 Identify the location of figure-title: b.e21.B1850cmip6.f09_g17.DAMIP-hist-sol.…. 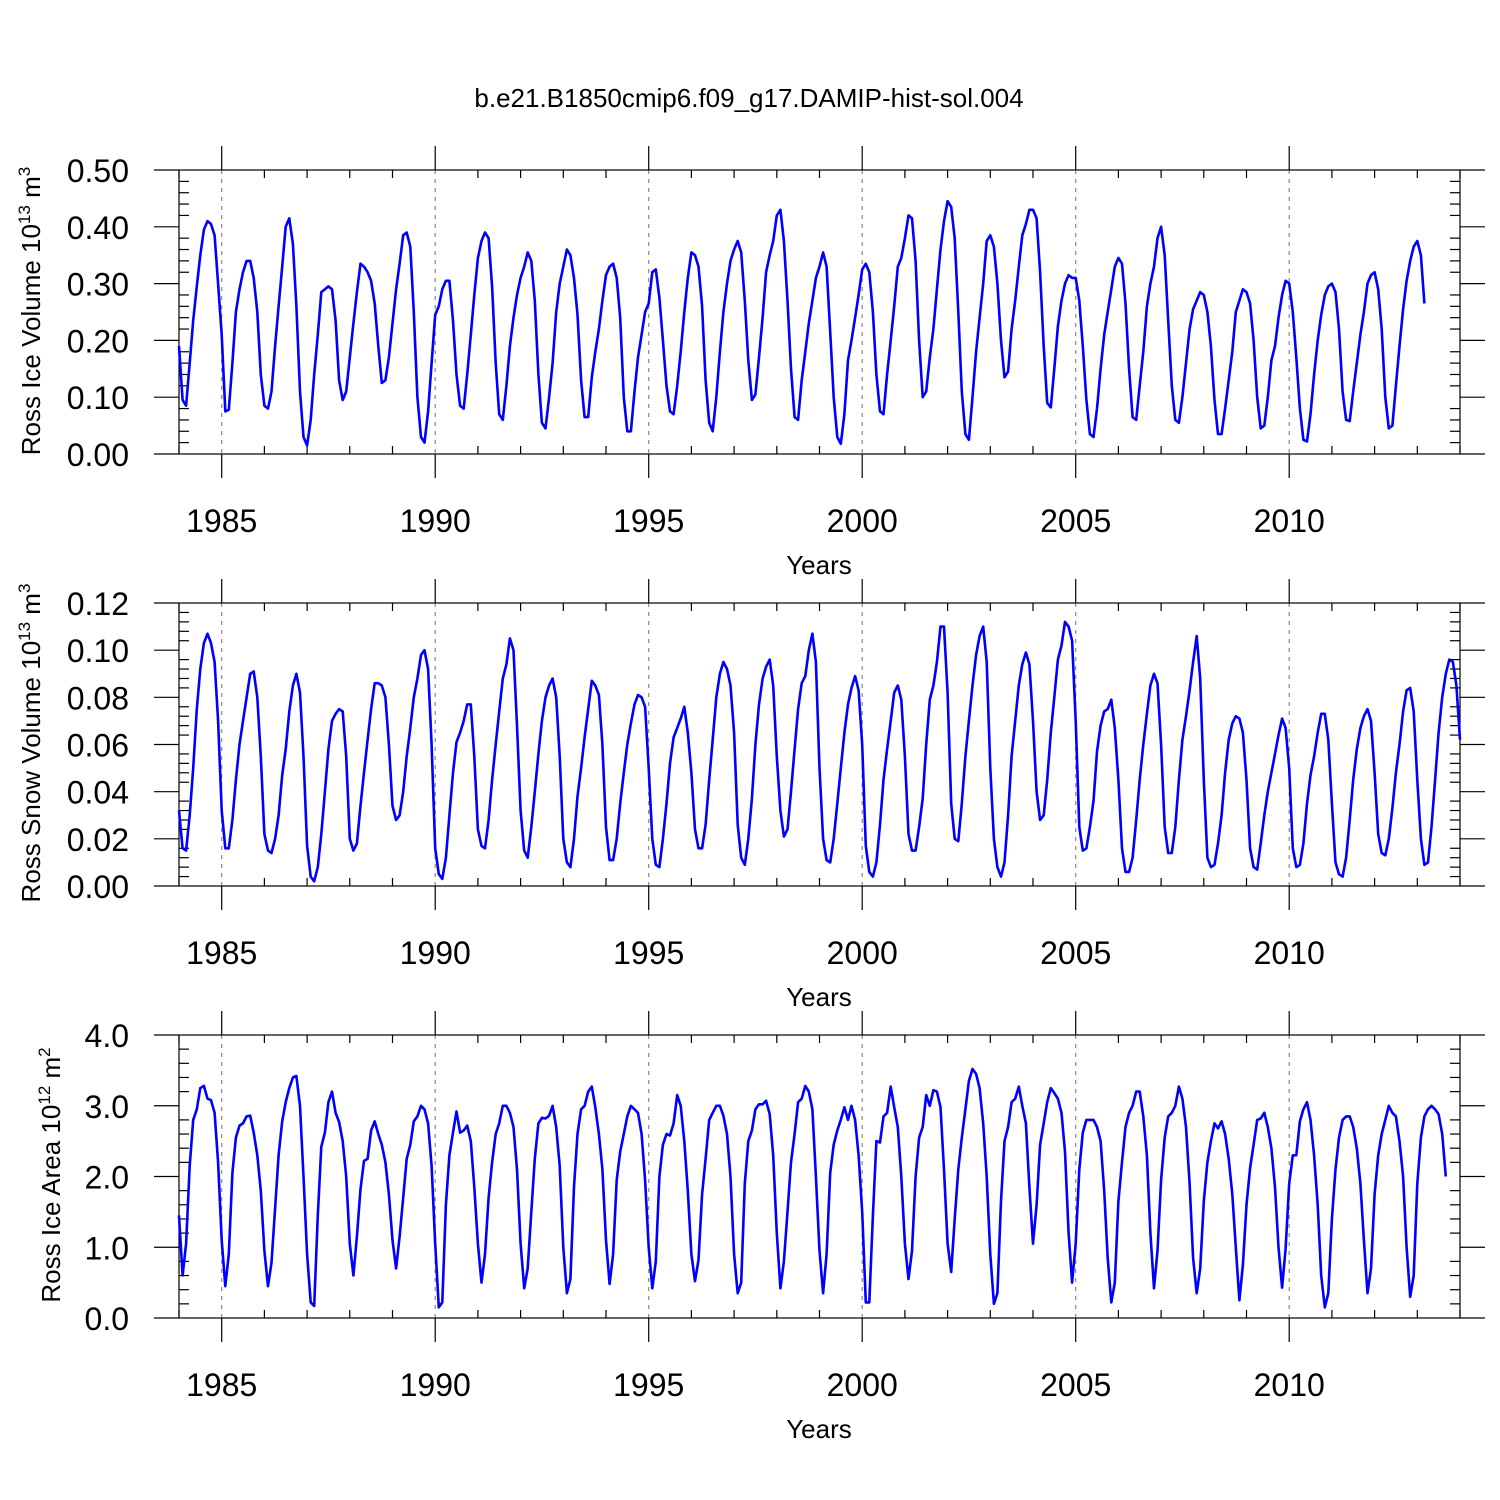
(748, 98).